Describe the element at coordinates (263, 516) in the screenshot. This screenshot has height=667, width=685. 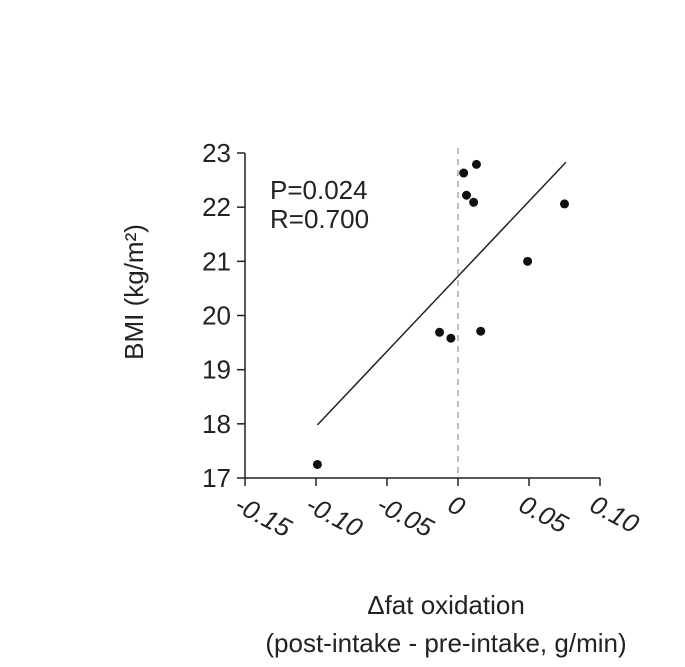
I see `x-tick-label: -0.15` at that location.